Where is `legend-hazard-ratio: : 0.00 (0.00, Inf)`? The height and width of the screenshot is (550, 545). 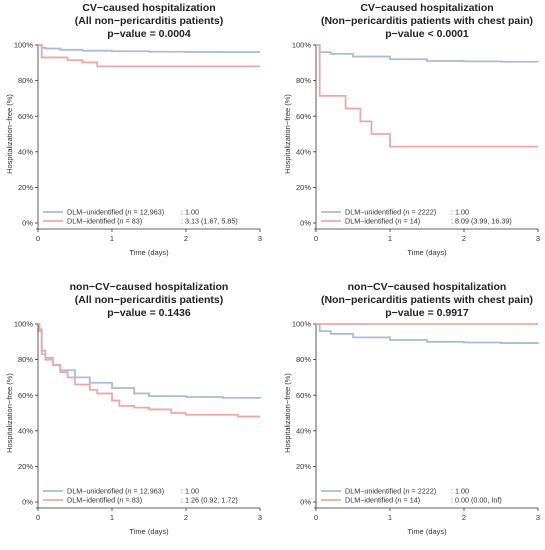 legend-hazard-ratio: : 0.00 (0.00, Inf) is located at coordinates (476, 500).